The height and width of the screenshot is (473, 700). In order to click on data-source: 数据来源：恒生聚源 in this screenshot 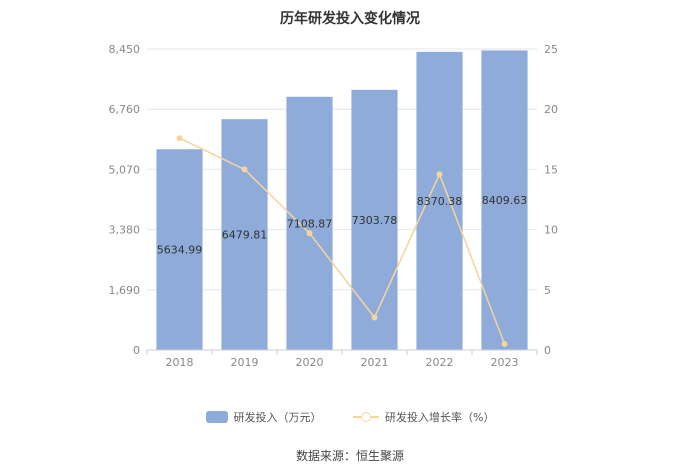, I will do `click(349, 456)`.